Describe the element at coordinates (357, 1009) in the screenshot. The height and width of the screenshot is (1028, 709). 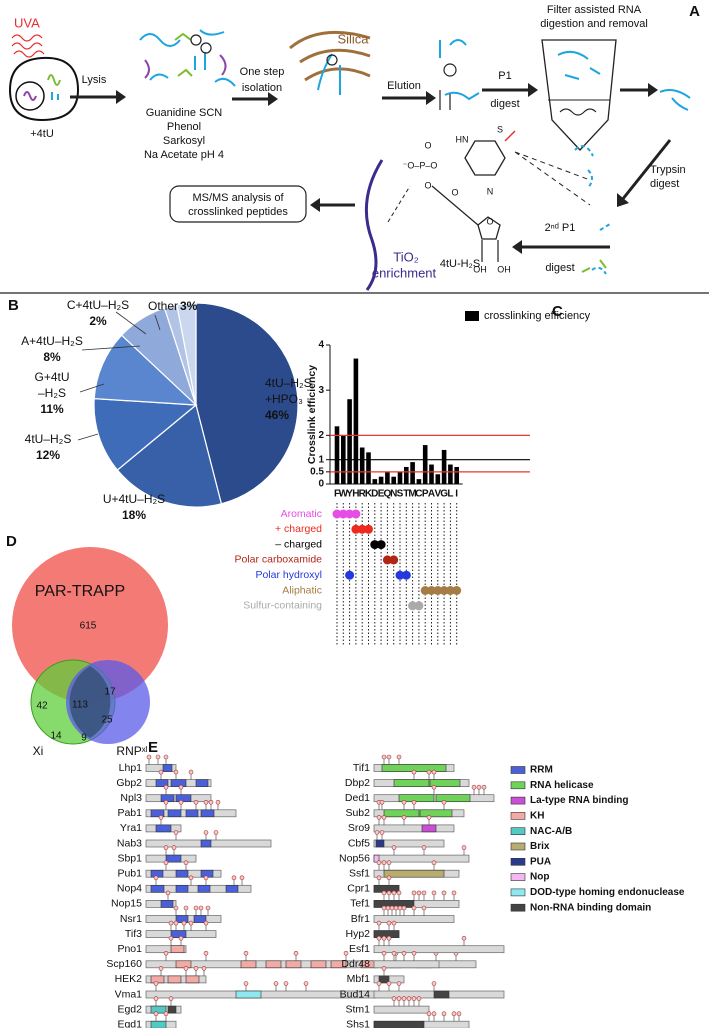
I see `protein-name: Stm1` at that location.